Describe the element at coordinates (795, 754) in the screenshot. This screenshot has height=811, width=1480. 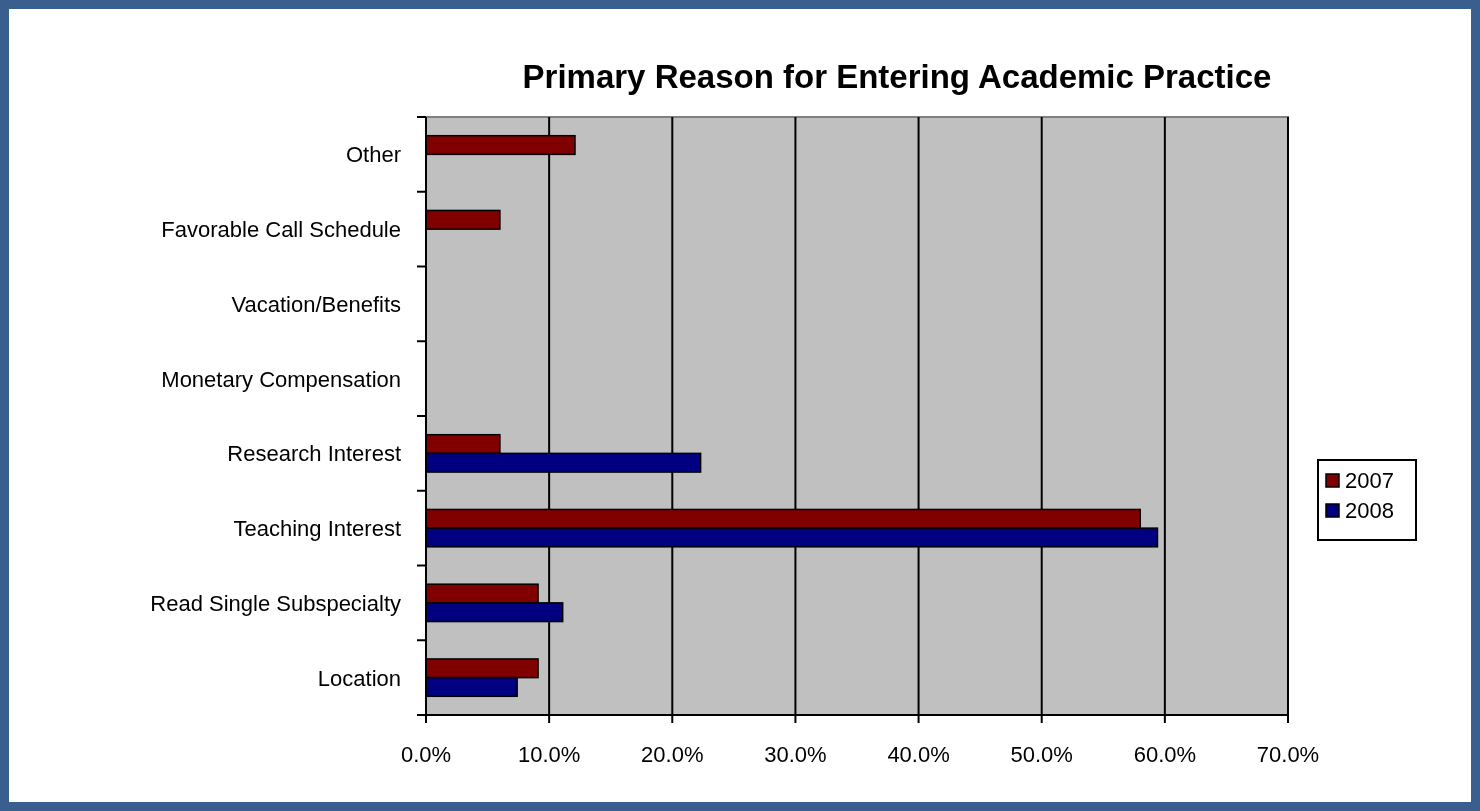
I see `x-tick-label: 30.0%` at that location.